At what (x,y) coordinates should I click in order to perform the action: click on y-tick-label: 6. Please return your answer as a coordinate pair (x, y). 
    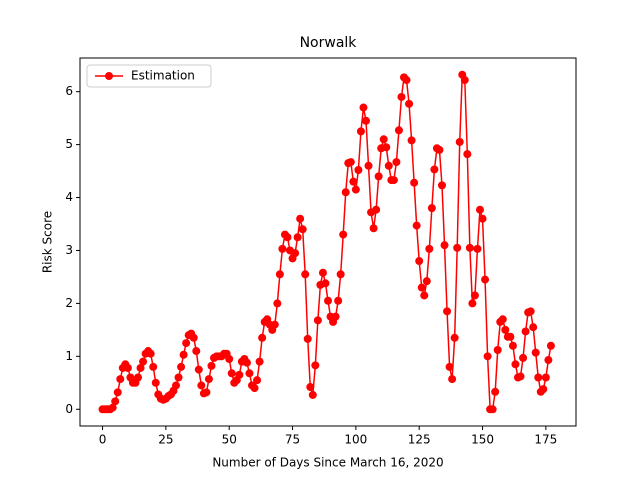
    Looking at the image, I should click on (69, 91).